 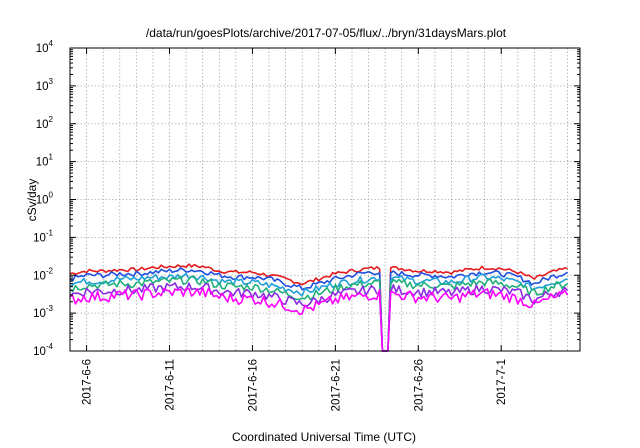 I want to click on x-tick-label: 2017-7-1, so click(x=502, y=382).